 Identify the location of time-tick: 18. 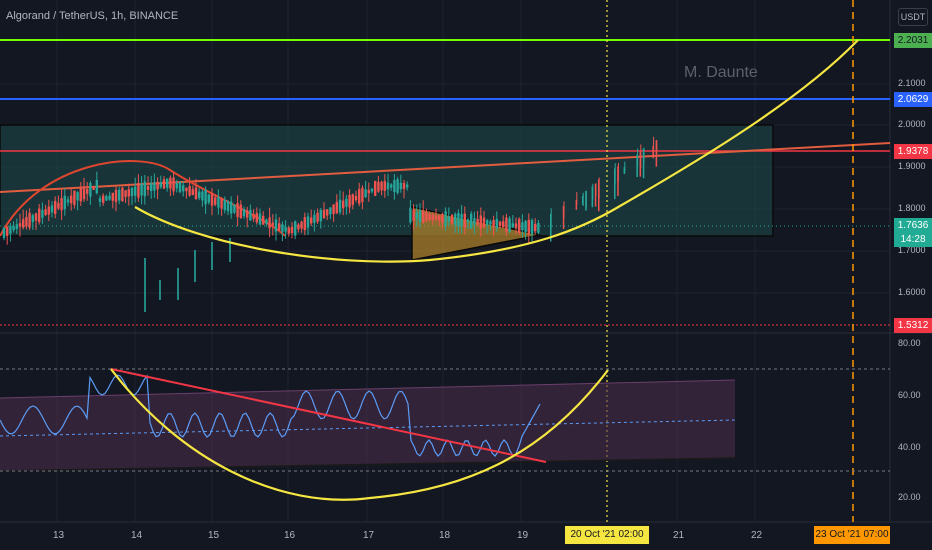
(445, 535).